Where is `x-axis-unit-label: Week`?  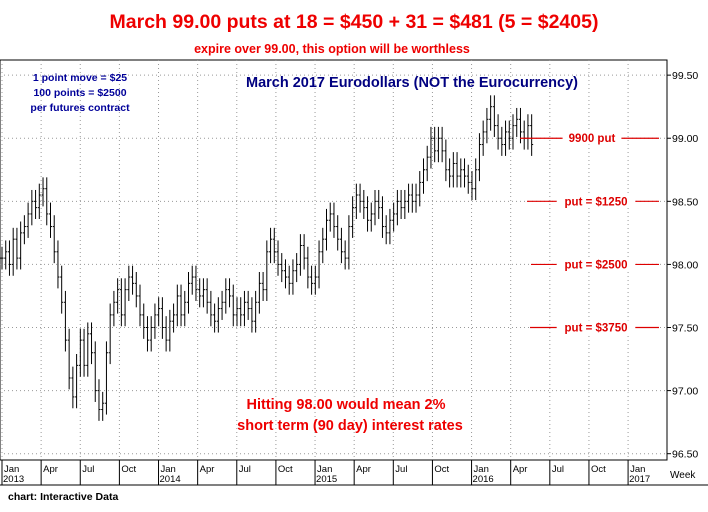 x-axis-unit-label: Week is located at coordinates (683, 475).